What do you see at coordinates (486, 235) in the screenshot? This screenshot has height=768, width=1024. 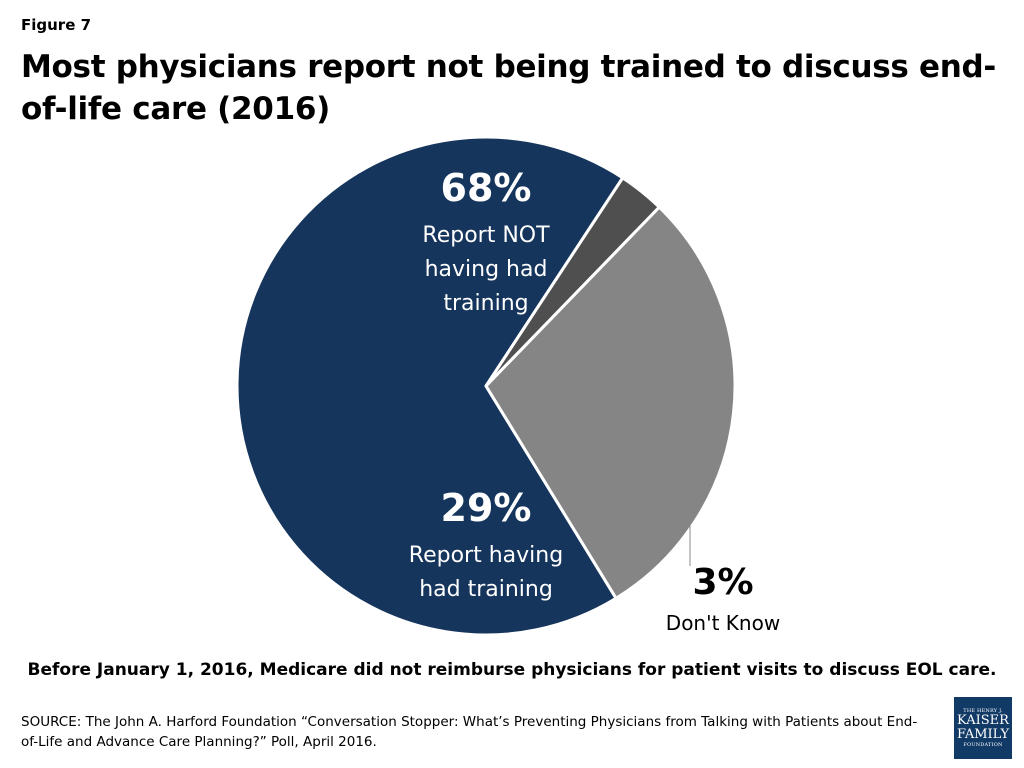 I see `category-label-not-trained-1: Report NOT` at bounding box center [486, 235].